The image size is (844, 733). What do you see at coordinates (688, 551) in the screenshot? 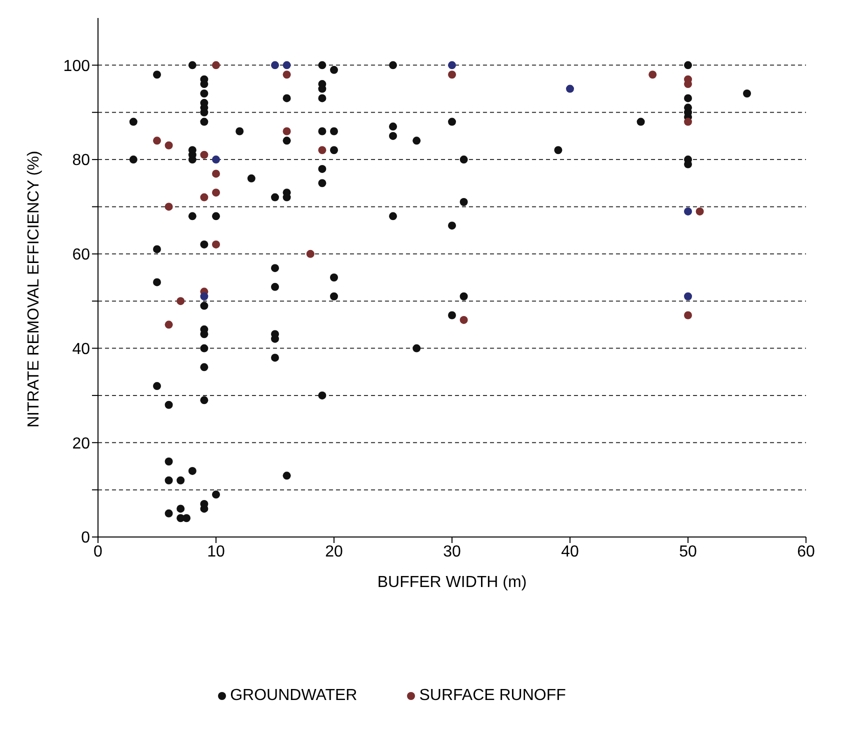
I see `x-tick-label: 50` at bounding box center [688, 551].